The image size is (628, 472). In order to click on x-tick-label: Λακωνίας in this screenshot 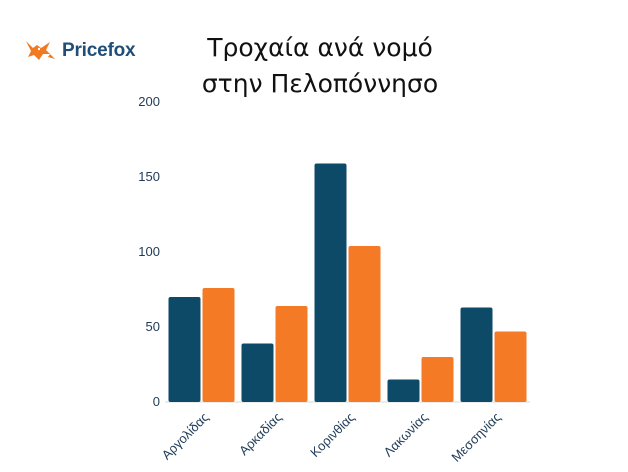, I will do `click(406, 435)`.